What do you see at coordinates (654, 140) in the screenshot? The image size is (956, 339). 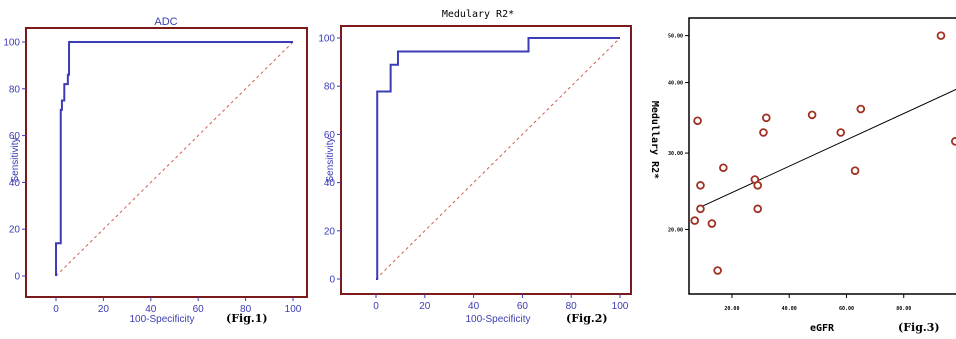 I see `y-axis-label: Medullary R2*` at bounding box center [654, 140].